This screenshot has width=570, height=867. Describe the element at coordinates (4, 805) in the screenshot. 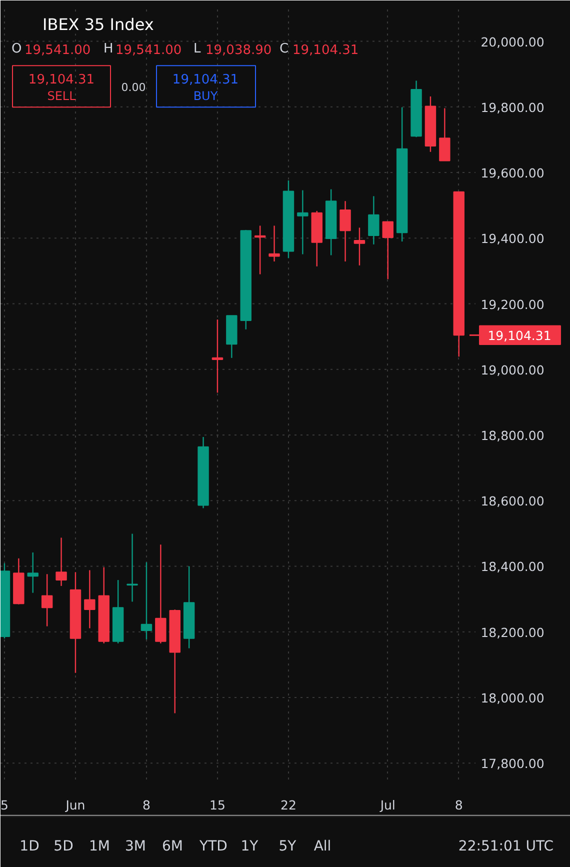

I see `x-tick-label: 5` at that location.